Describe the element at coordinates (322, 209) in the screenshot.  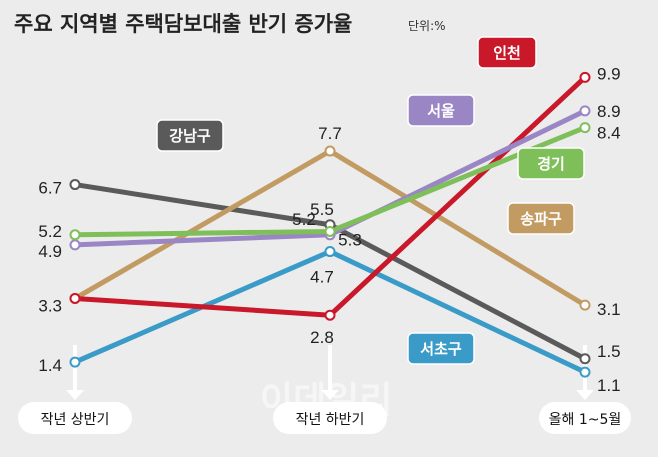
I see `value-label: 5.5` at that location.